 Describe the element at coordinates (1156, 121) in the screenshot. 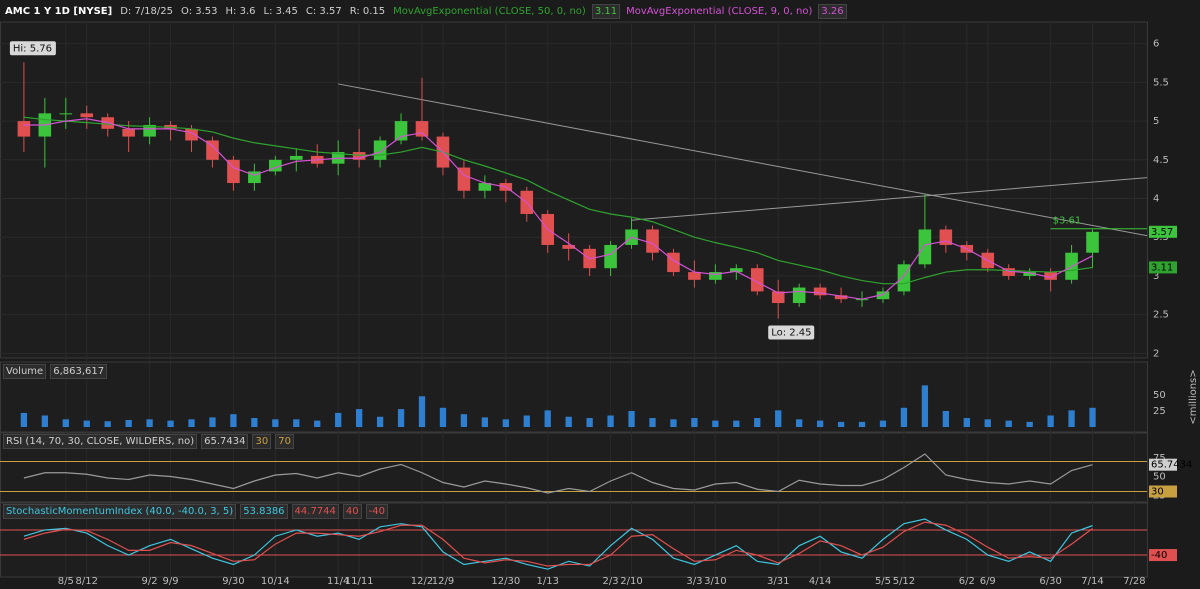

I see `y-tick-label: 5` at that location.